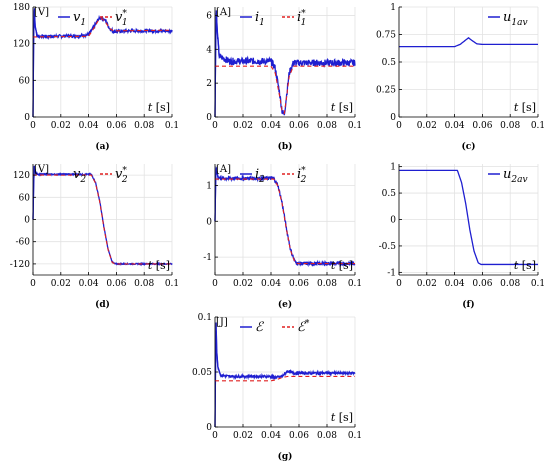 Image resolution: width=550 pixels, height=468 pixels. I want to click on legend-entry: i* 1, so click(301, 18).